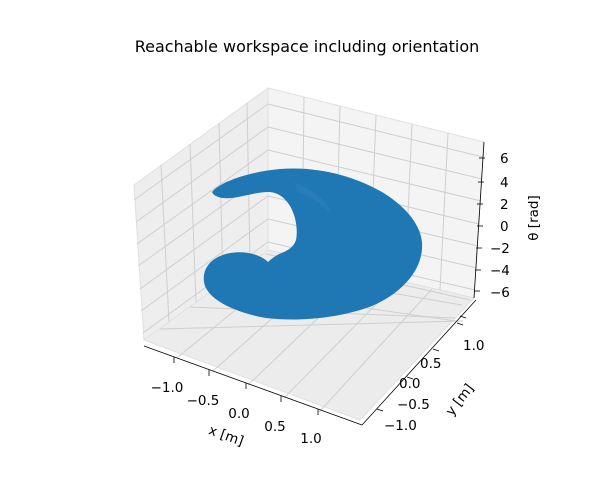 This screenshot has width=600, height=500. Describe the element at coordinates (473, 346) in the screenshot. I see `y-tick-label: 1.0` at that location.